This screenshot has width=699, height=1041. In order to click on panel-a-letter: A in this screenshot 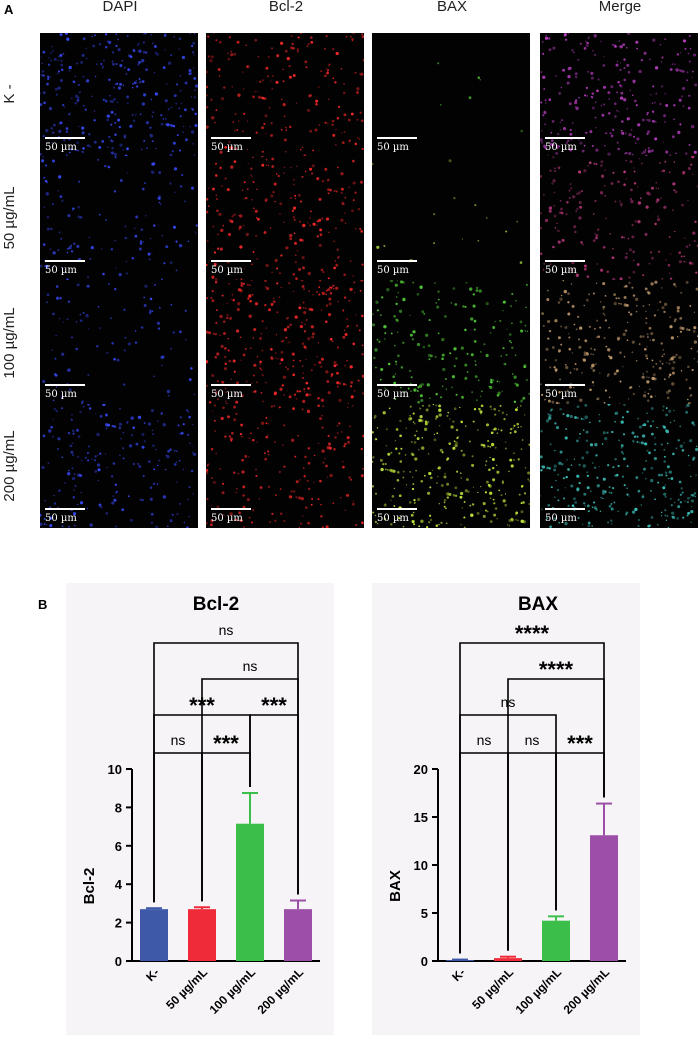, I will do `click(9, 9)`.